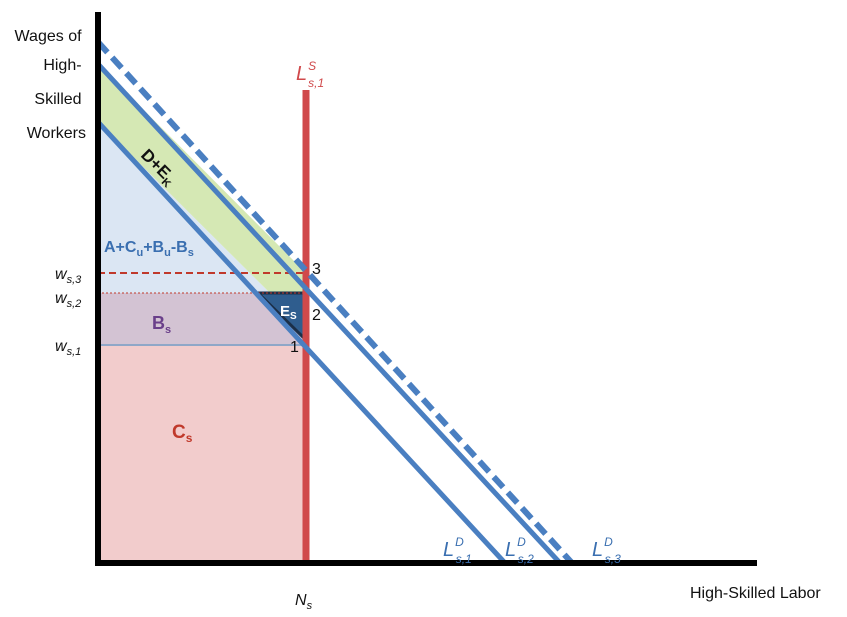  What do you see at coordinates (519, 550) in the screenshot?
I see `demand-curve-2-label: LD s,2` at bounding box center [519, 550].